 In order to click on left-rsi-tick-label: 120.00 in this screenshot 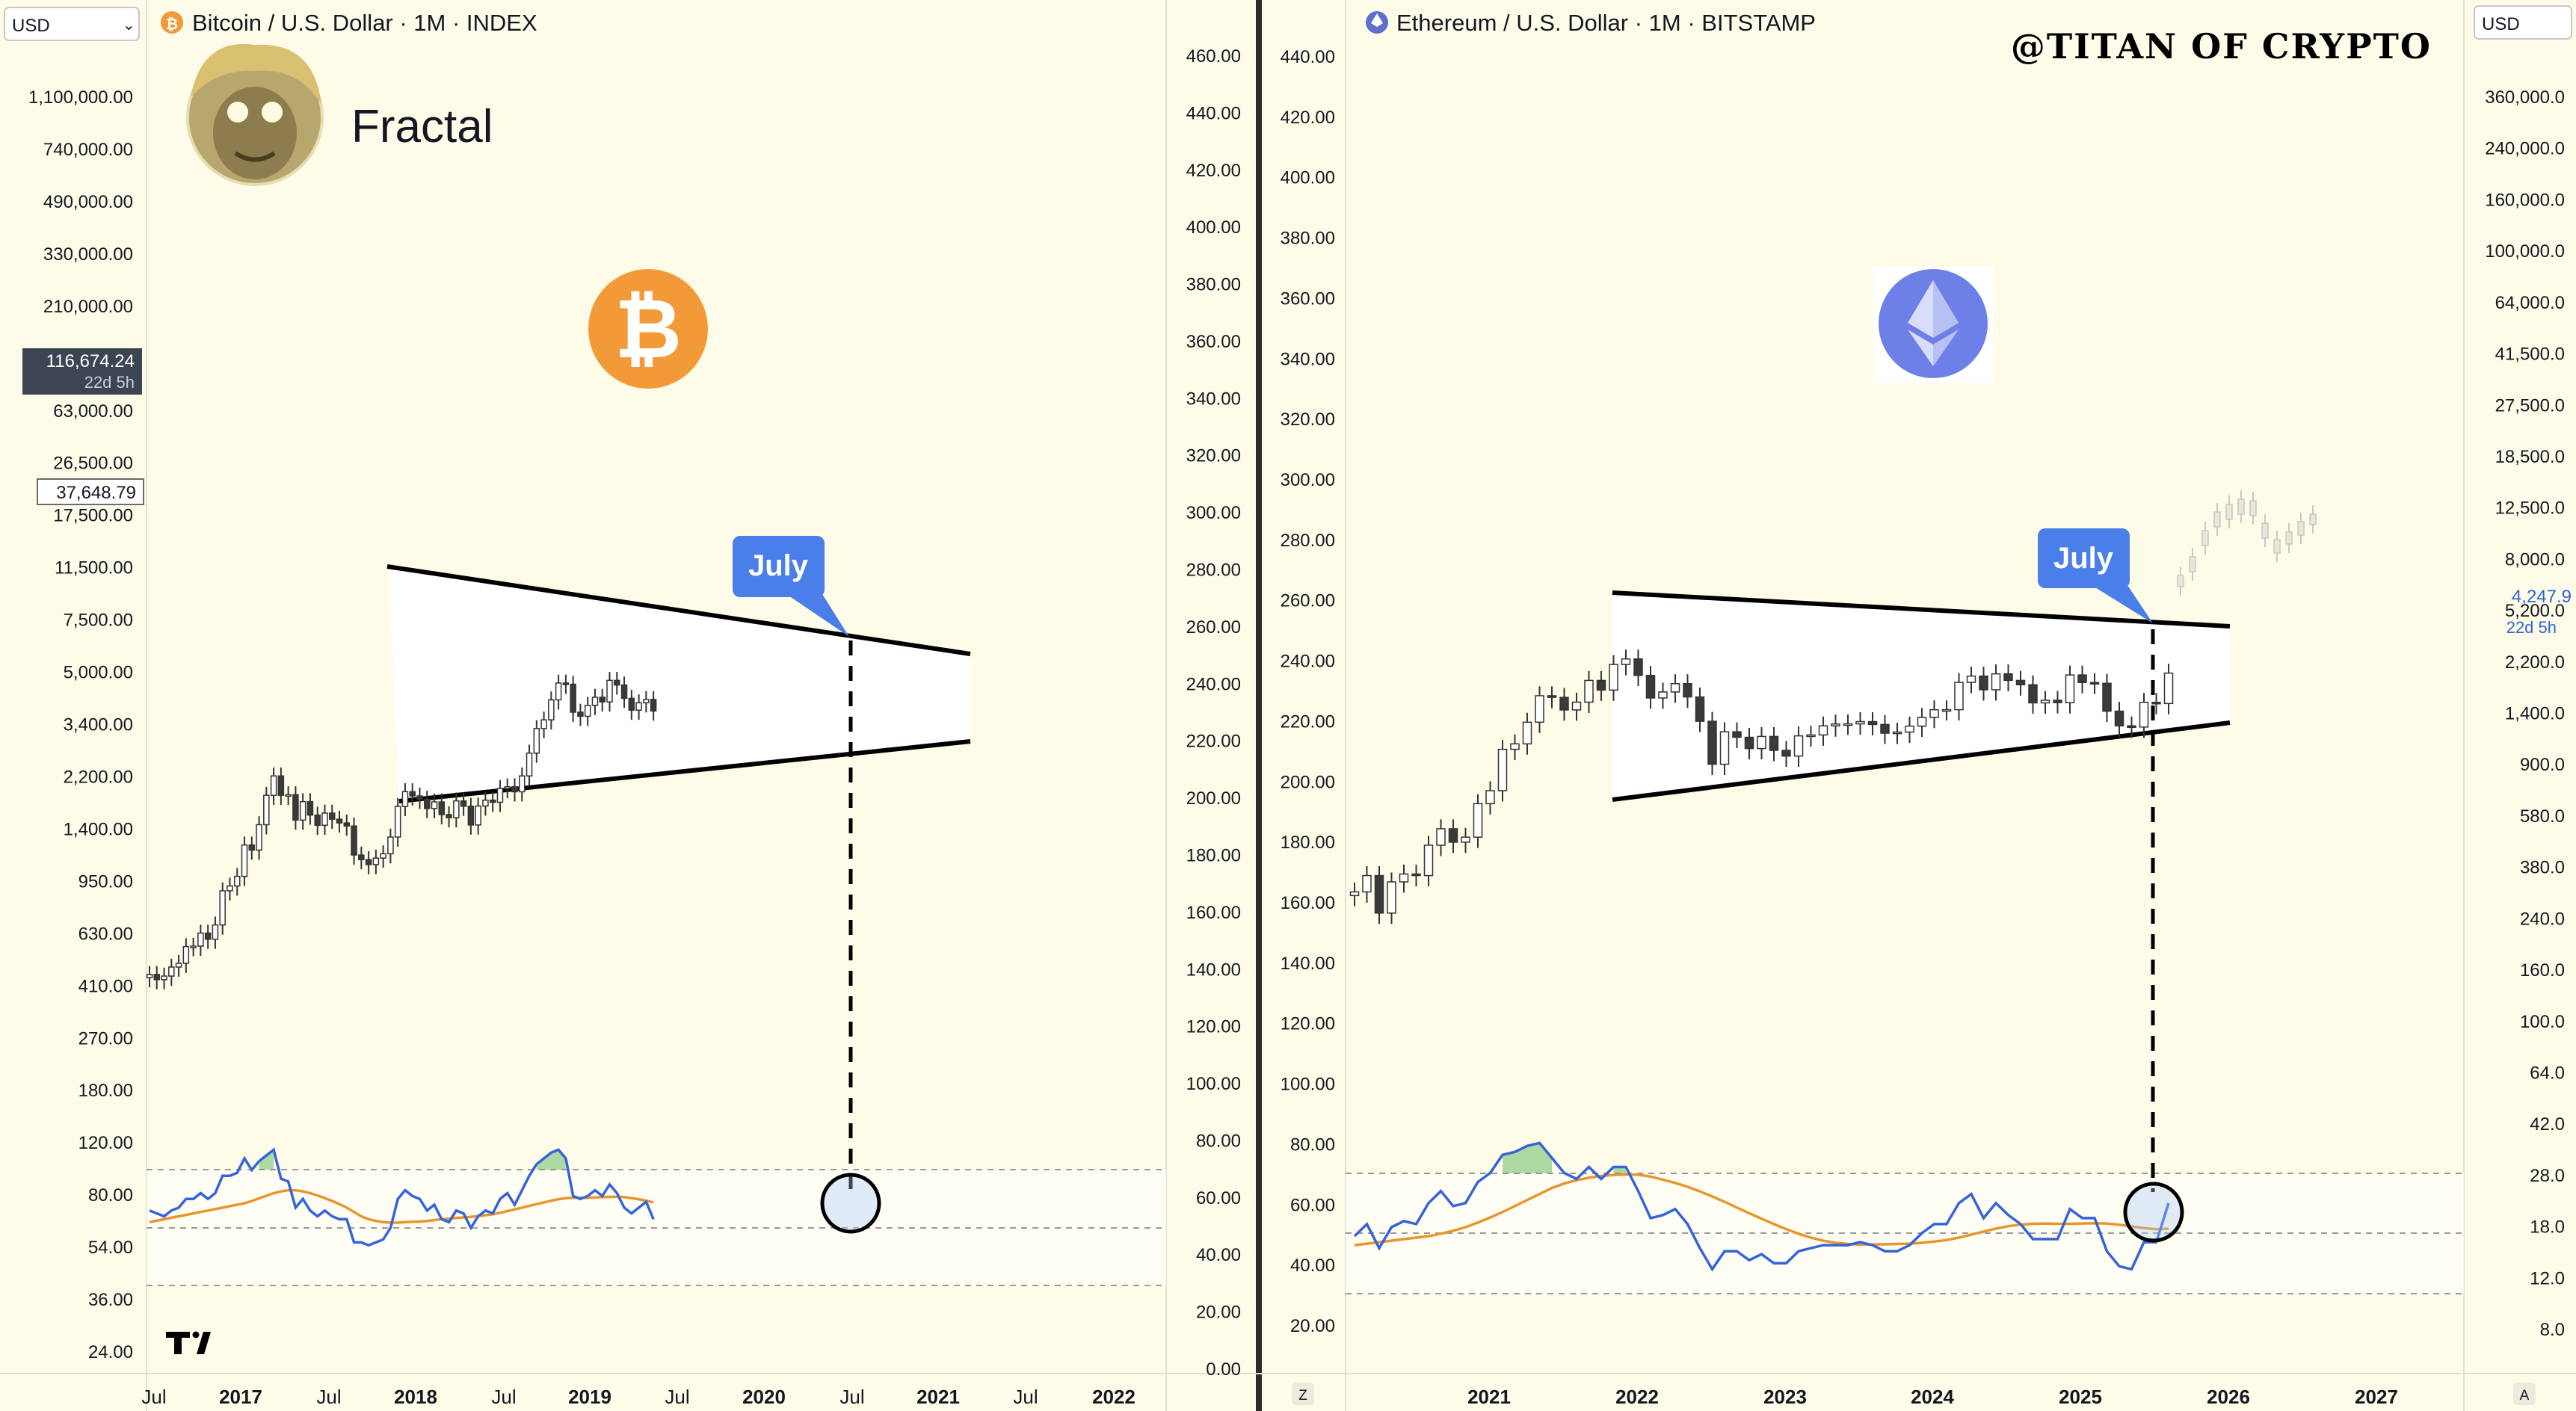, I will do `click(1213, 1027)`.